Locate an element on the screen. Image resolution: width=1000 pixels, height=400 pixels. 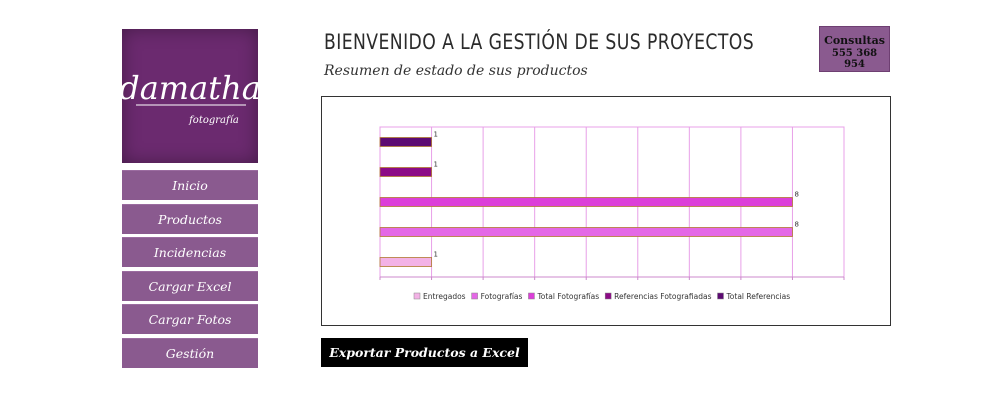
legend-label: Entregados is located at coordinates (444, 296).